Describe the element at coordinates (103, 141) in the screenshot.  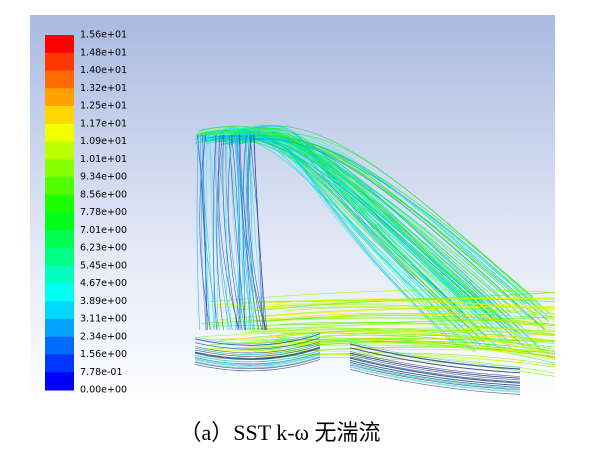
I see `colorbar-label: 1.09e+01` at that location.